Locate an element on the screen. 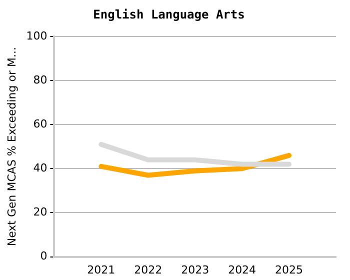  x-tick-label: 2023 is located at coordinates (195, 269).